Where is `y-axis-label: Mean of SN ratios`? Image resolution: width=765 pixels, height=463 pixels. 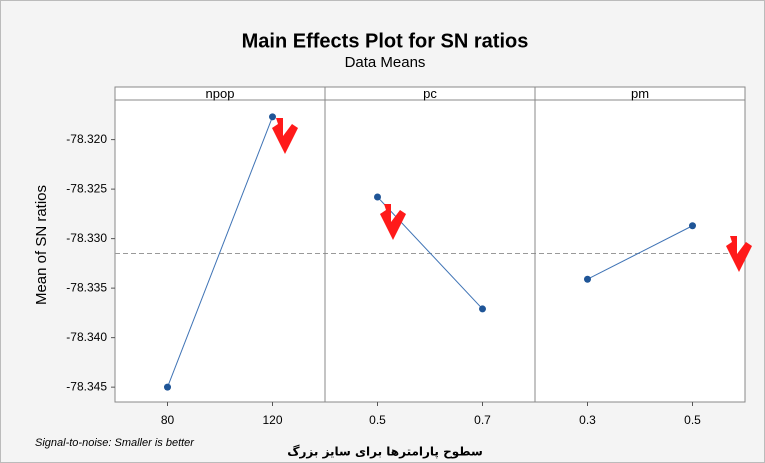
y-axis-label: Mean of SN ratios is located at coordinates (41, 245).